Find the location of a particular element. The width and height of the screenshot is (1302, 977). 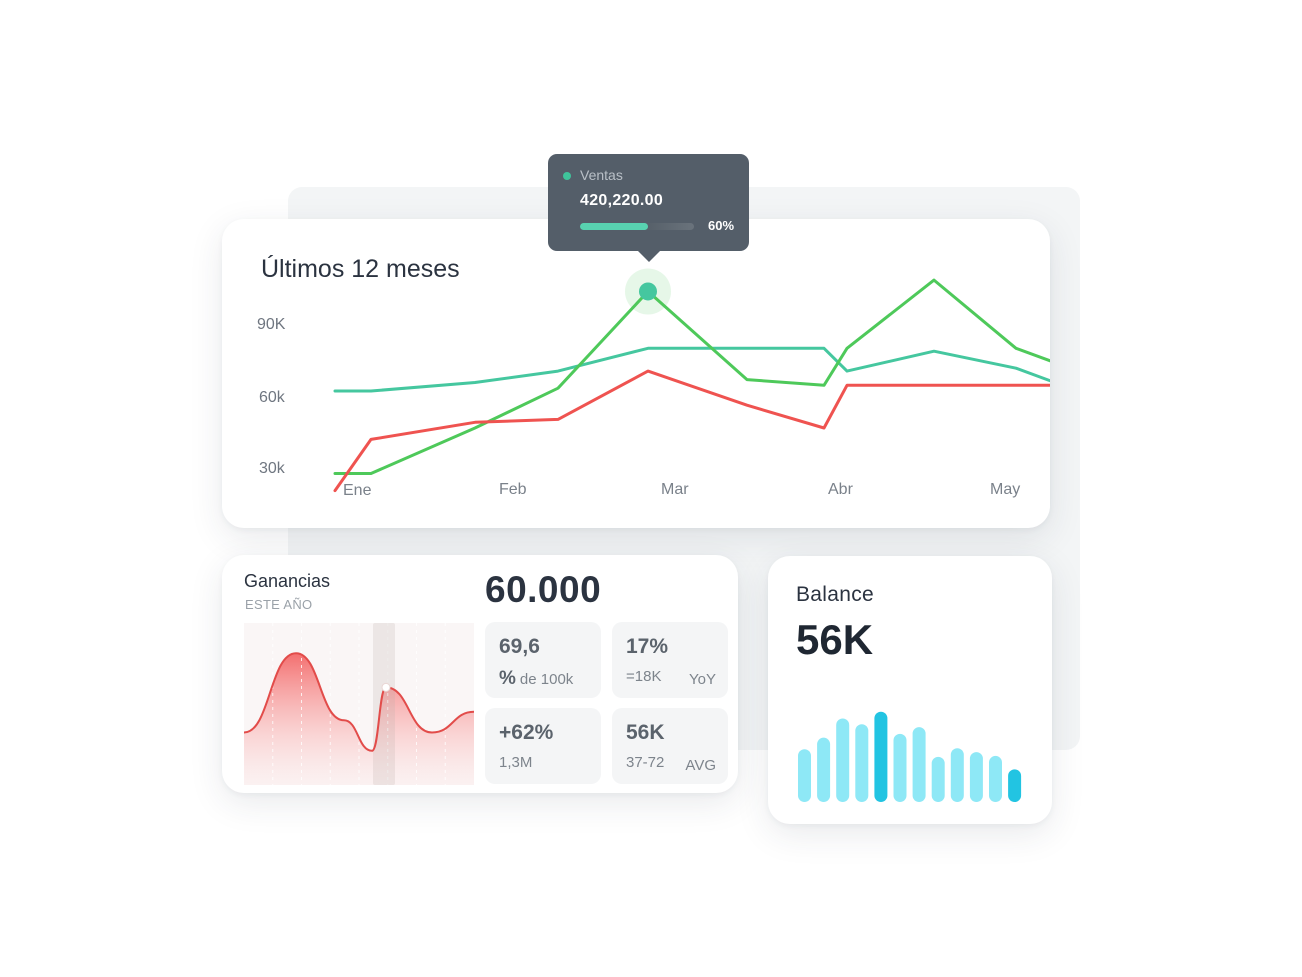

tooltip-progress-fill is located at coordinates (614, 226).